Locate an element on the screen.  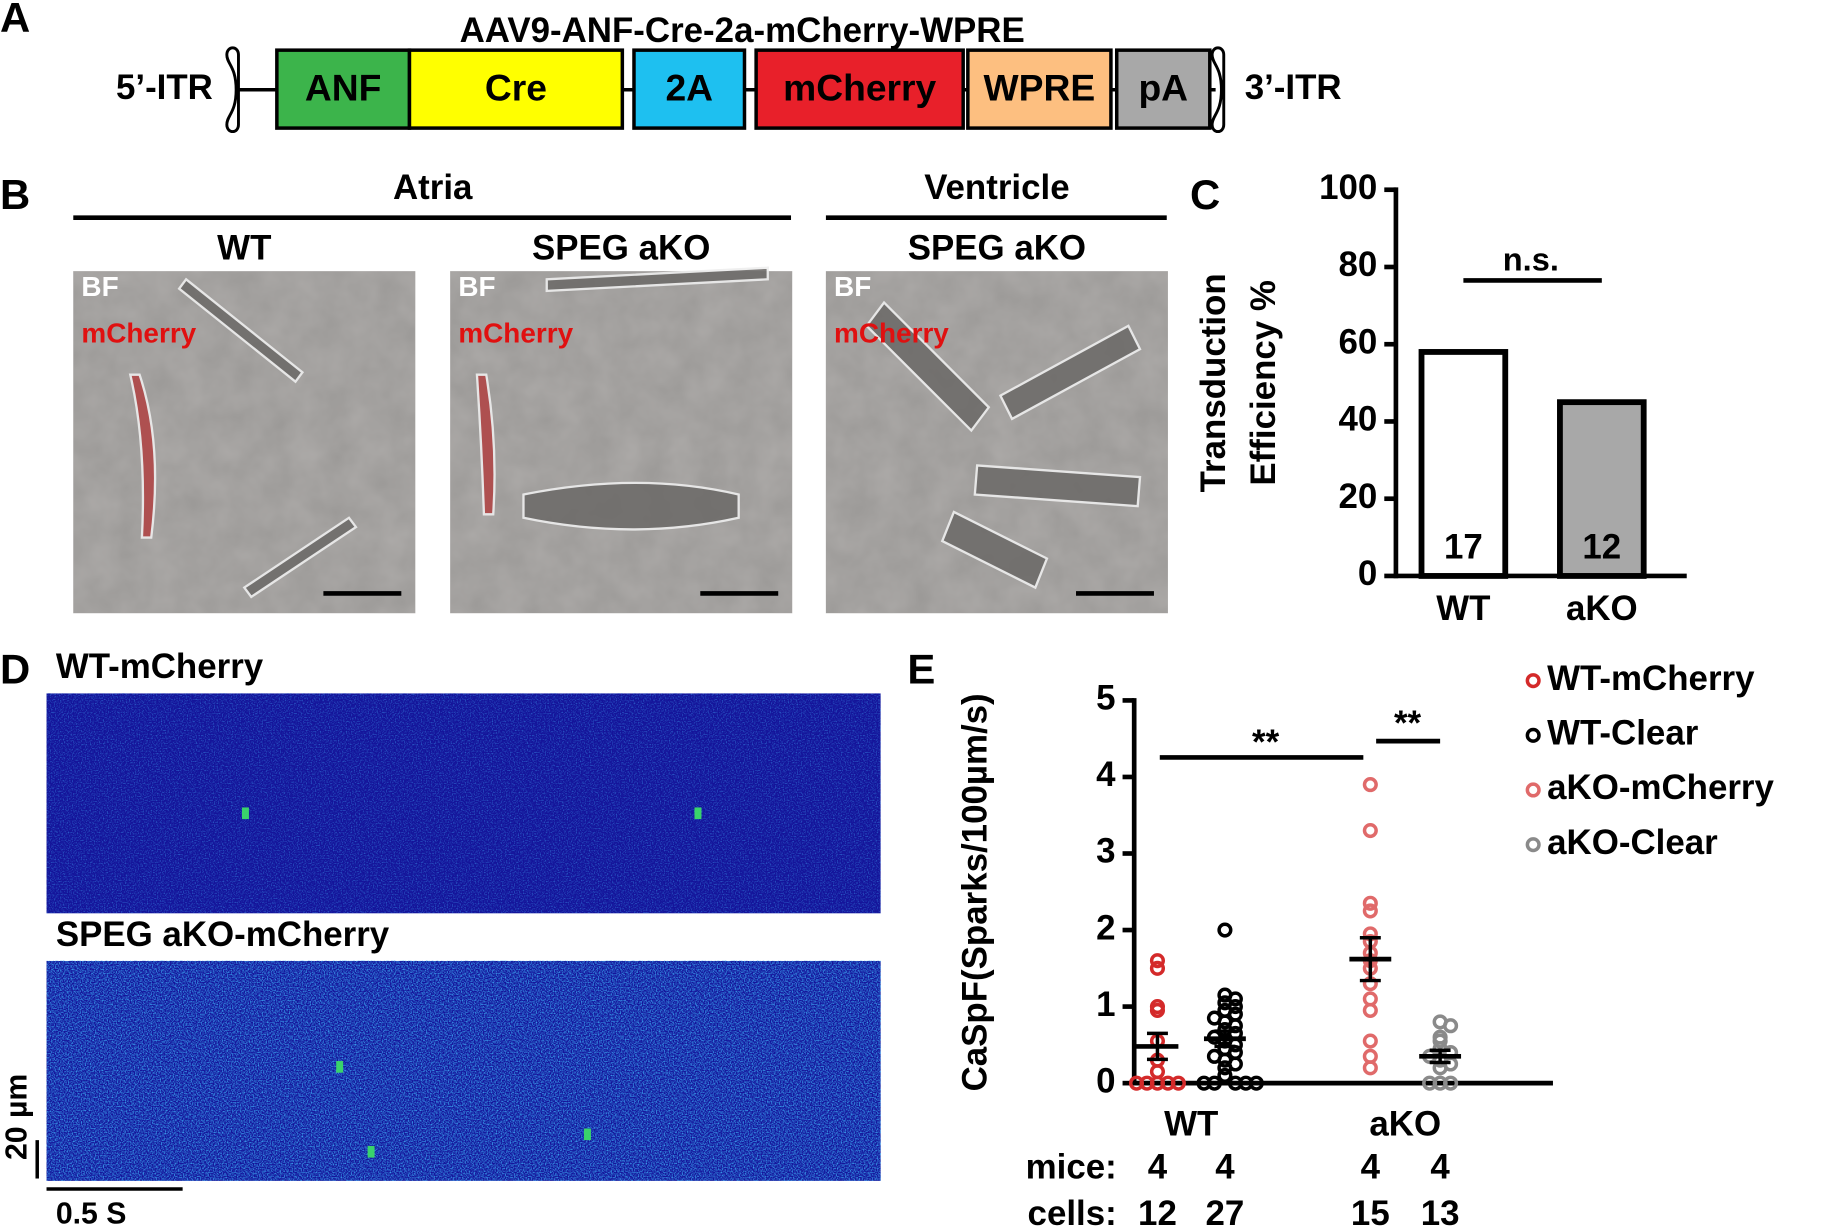
panel-label: E is located at coordinates (921, 669).